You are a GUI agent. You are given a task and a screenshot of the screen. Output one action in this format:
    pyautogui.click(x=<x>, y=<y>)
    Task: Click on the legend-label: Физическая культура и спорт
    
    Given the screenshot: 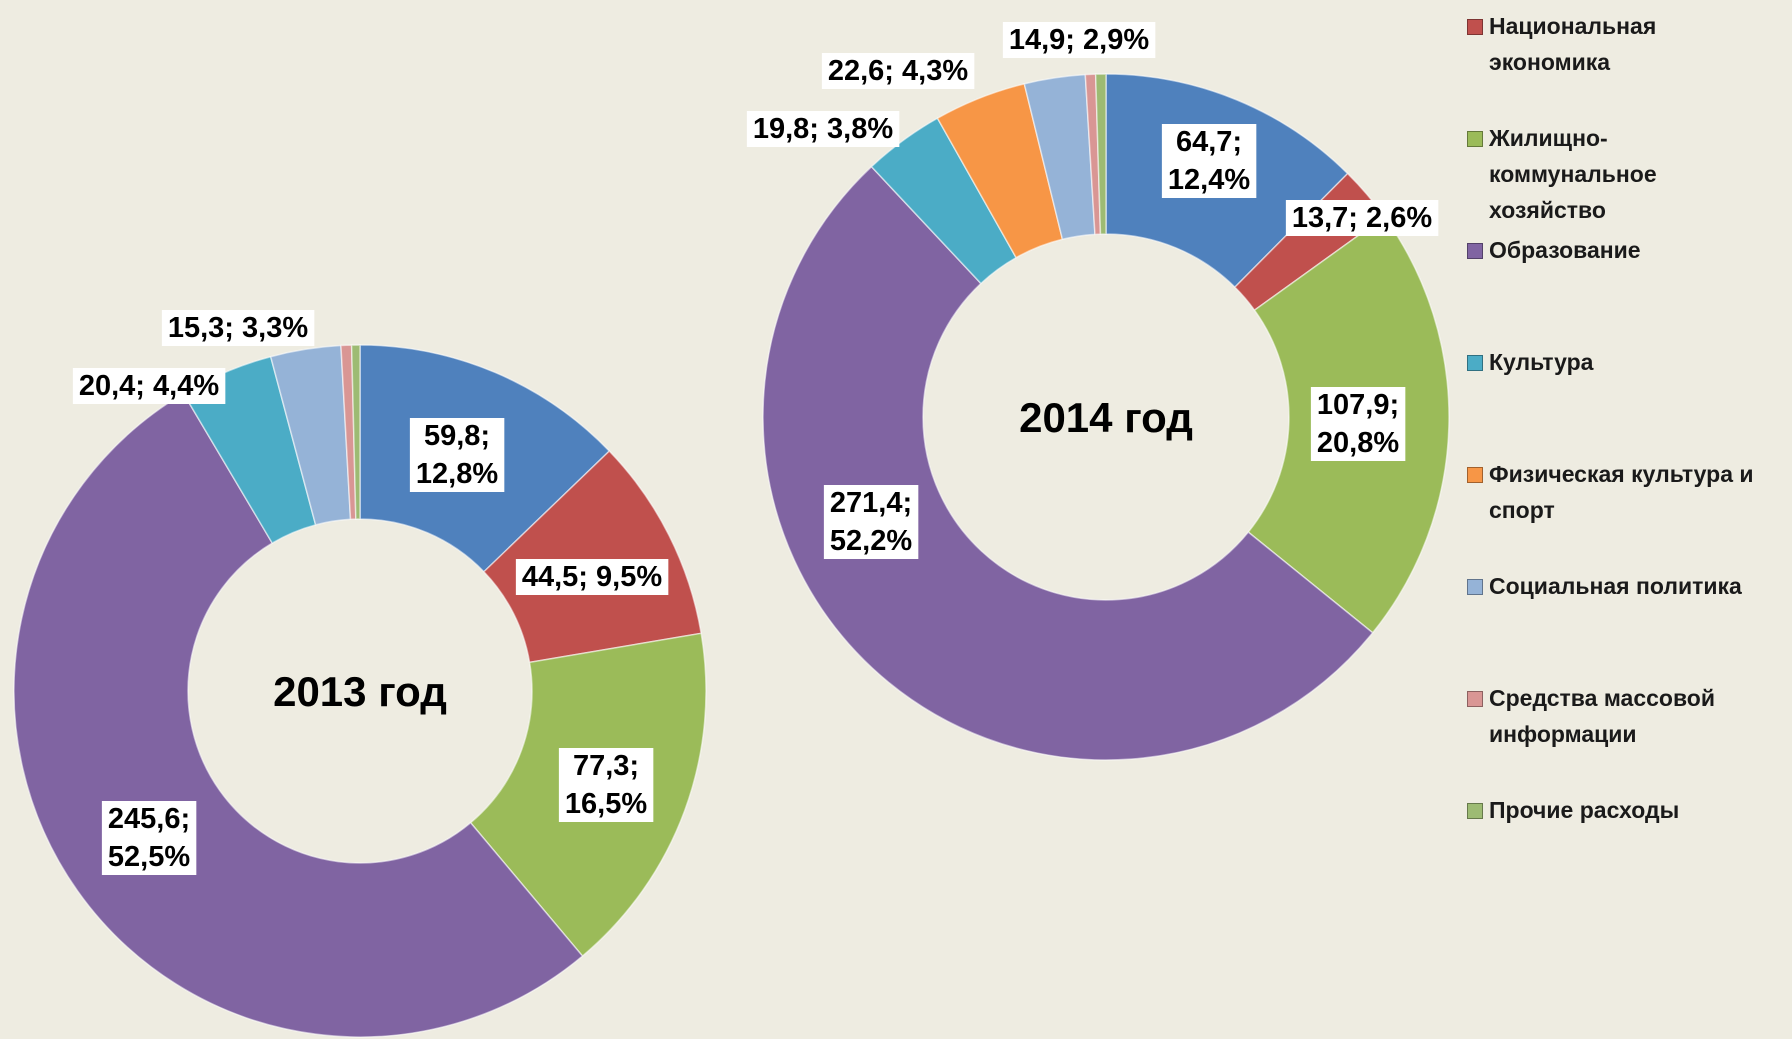 What is the action you would take?
    pyautogui.click(x=1621, y=492)
    